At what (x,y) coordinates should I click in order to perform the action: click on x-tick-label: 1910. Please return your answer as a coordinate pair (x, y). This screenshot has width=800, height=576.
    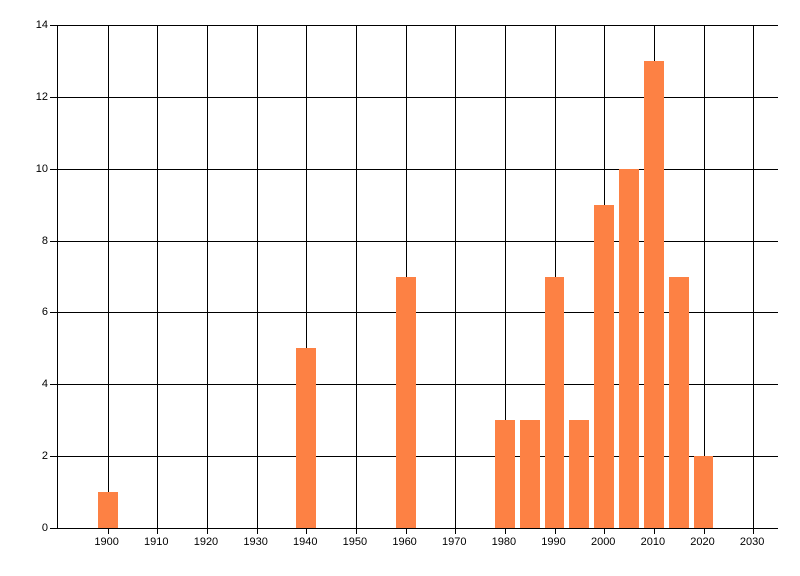
    Looking at the image, I should click on (156, 542).